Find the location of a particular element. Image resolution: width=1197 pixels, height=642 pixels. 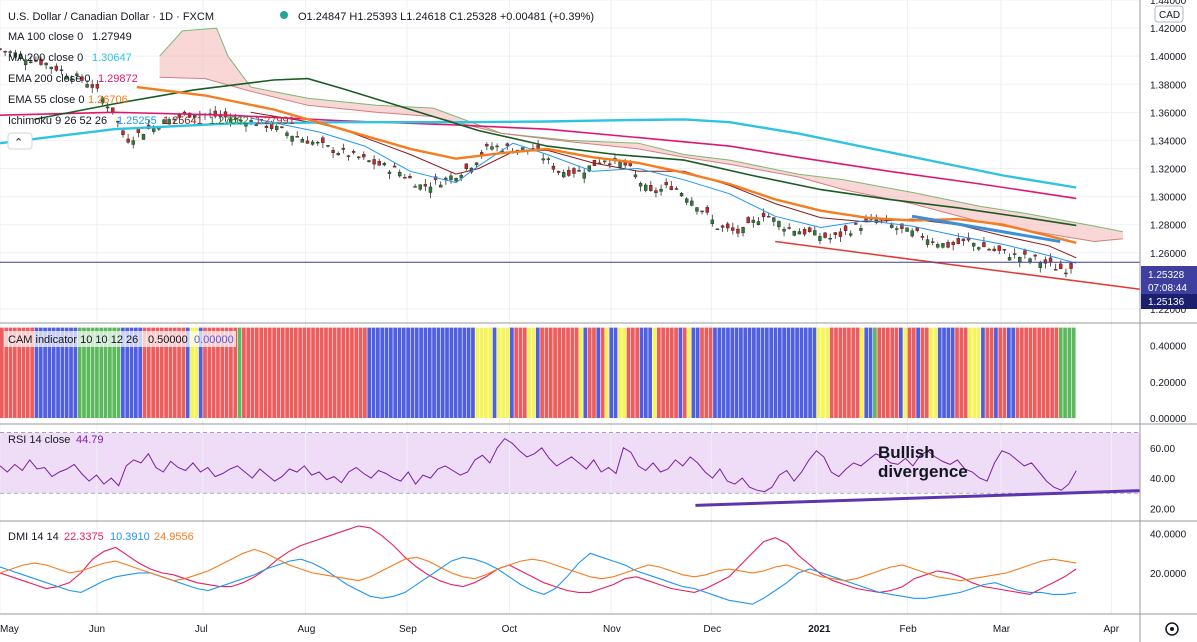

rsi-pane is located at coordinates (570, 469).